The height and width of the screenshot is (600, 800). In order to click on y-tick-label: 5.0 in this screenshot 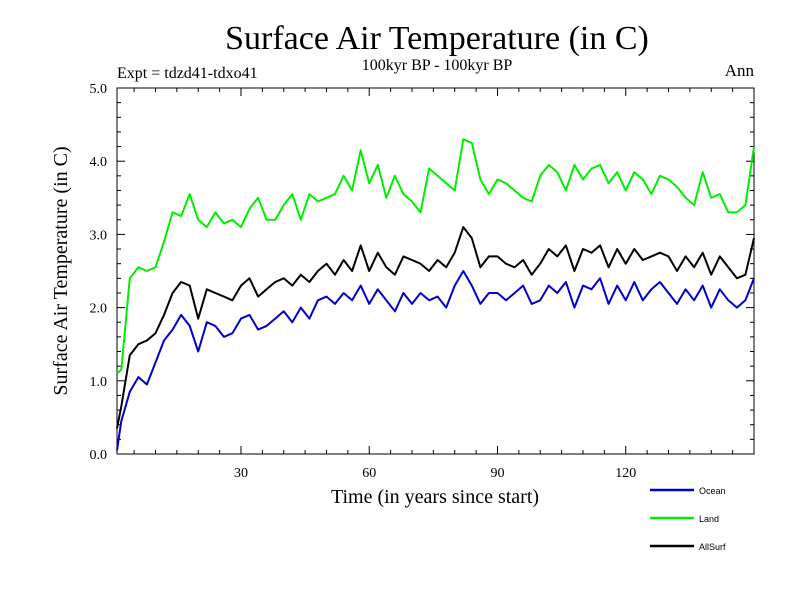, I will do `click(99, 89)`.